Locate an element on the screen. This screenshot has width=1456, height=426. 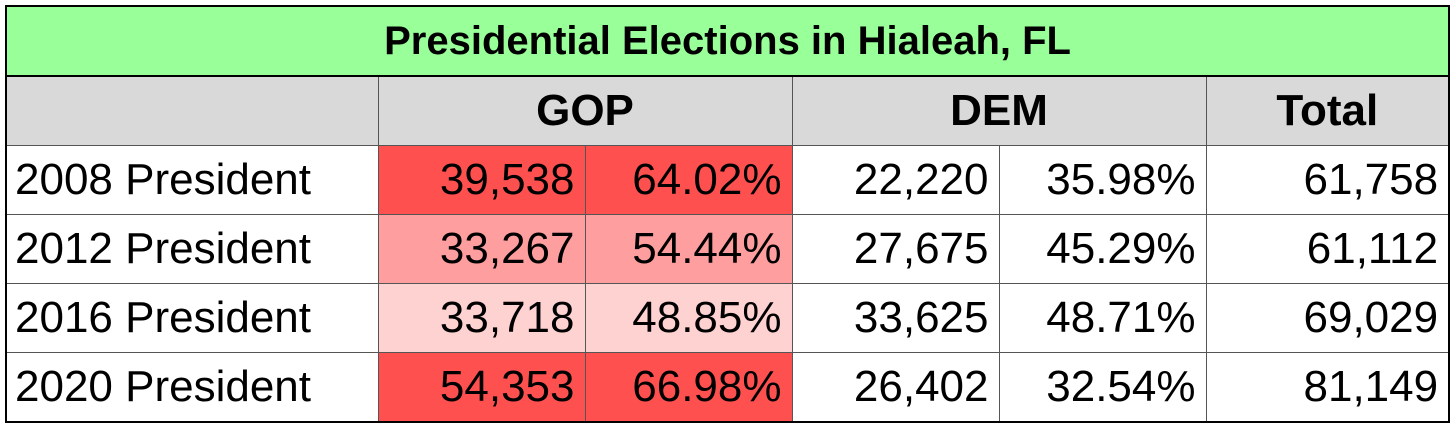
total-votes: 61,758 is located at coordinates (1327, 180).